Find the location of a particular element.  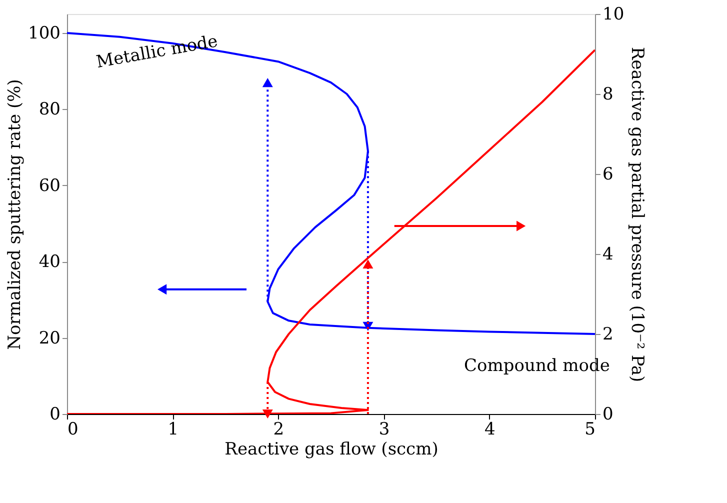

x-tick-label: 2 is located at coordinates (278, 430).